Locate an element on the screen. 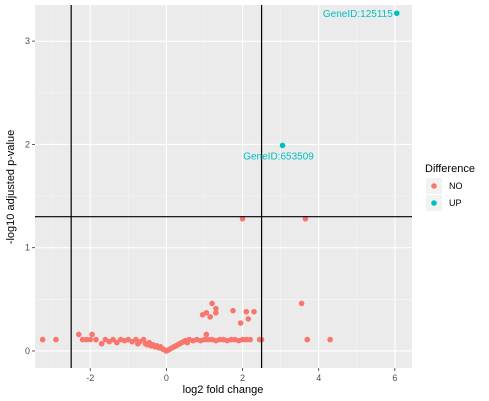  annotation-label: GeneID:653509 is located at coordinates (278, 156).